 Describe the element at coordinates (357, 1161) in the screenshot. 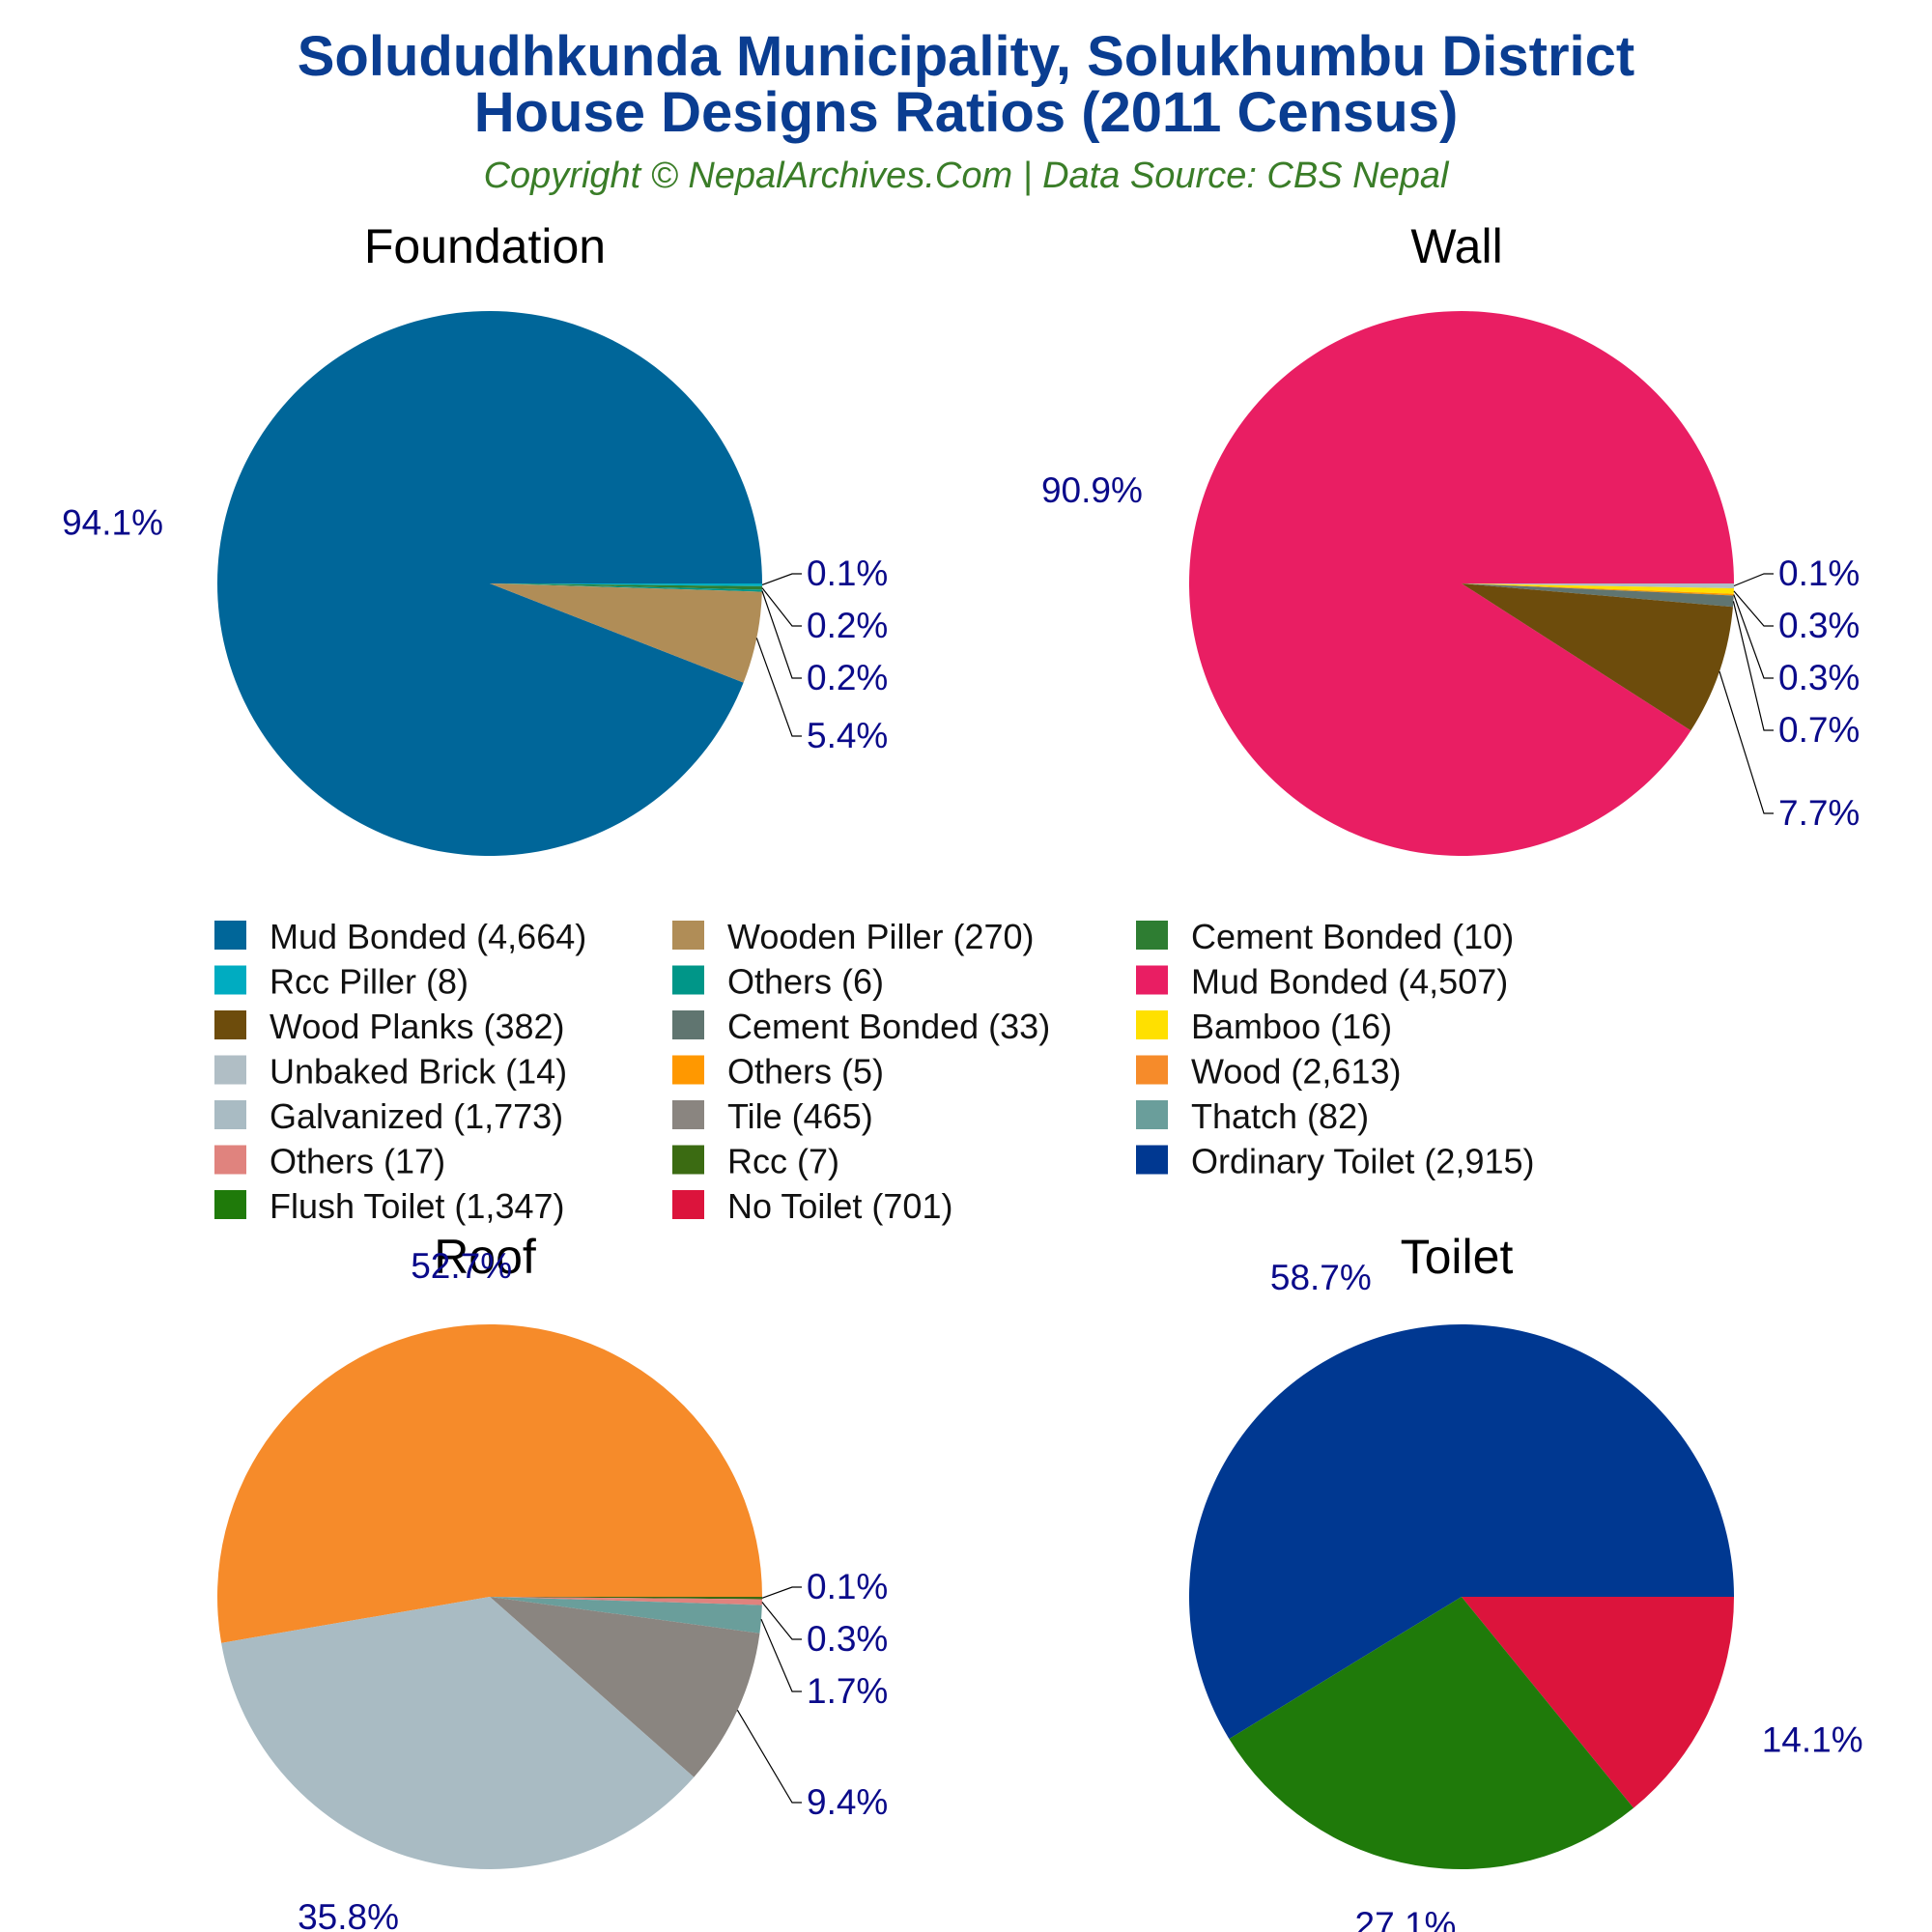

I see `legend-label: Others (17)` at that location.